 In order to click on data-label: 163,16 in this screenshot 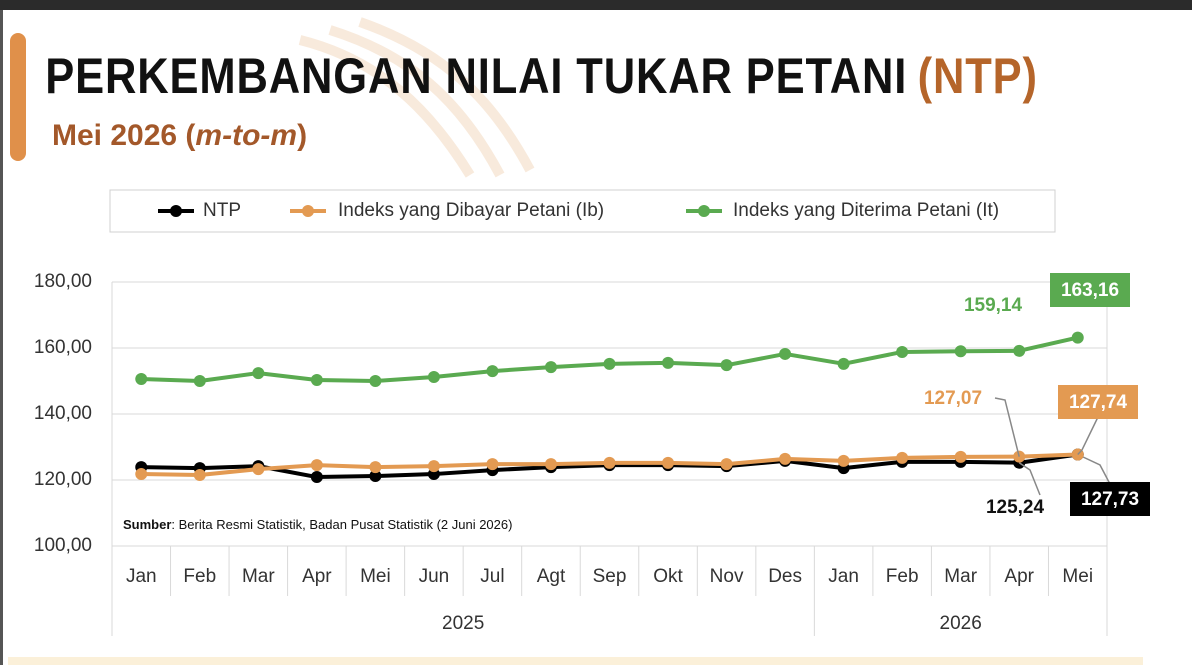, I will do `click(1090, 290)`.